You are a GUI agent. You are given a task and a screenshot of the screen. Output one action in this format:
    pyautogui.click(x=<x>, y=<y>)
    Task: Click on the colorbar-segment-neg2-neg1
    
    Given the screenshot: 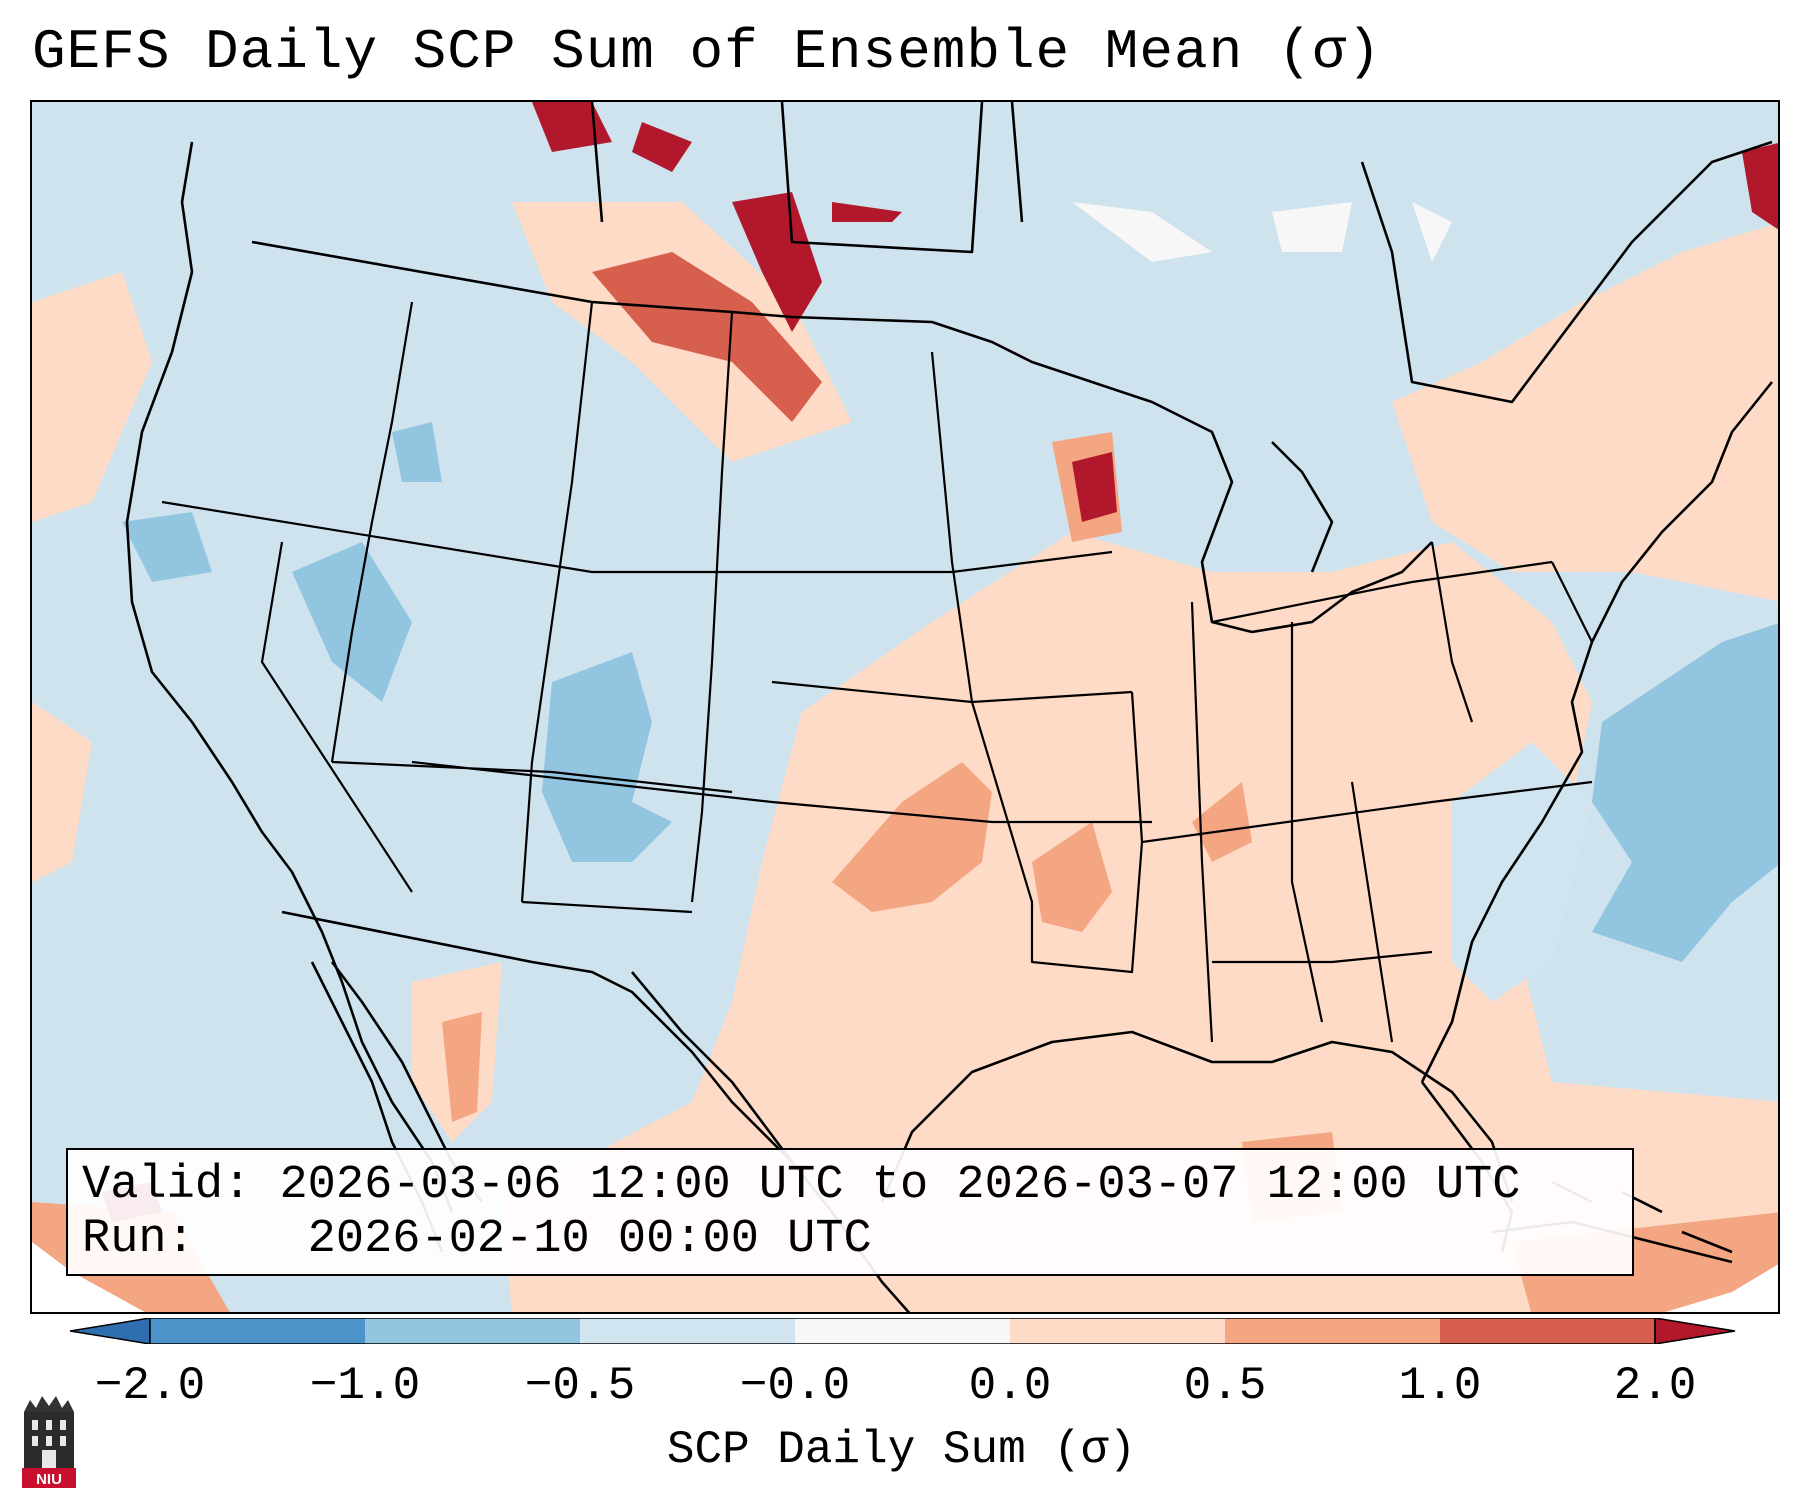 What is the action you would take?
    pyautogui.click(x=257, y=1331)
    